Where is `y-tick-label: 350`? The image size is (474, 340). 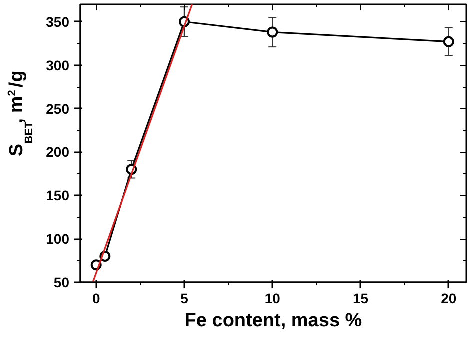 y-tick-label: 350 is located at coordinates (58, 22).